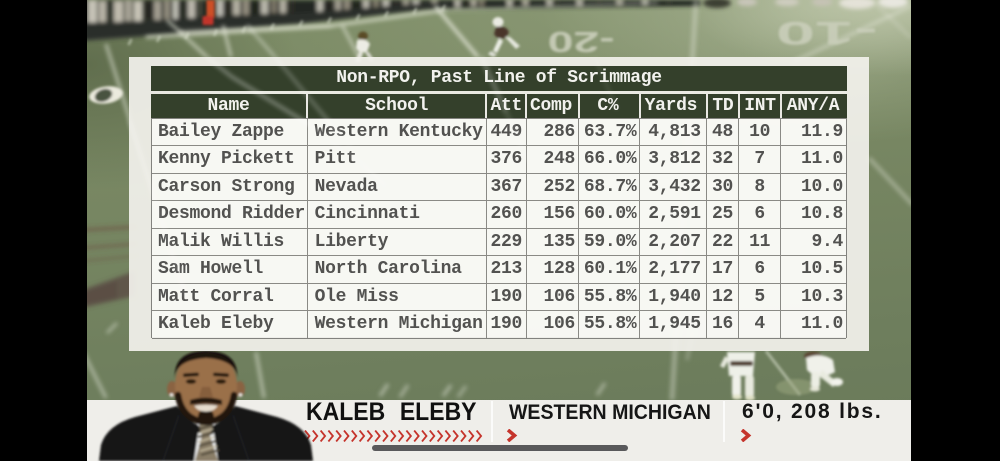 The height and width of the screenshot is (461, 1000). Describe the element at coordinates (827, 33) in the screenshot. I see `svg-text: -10` at that location.